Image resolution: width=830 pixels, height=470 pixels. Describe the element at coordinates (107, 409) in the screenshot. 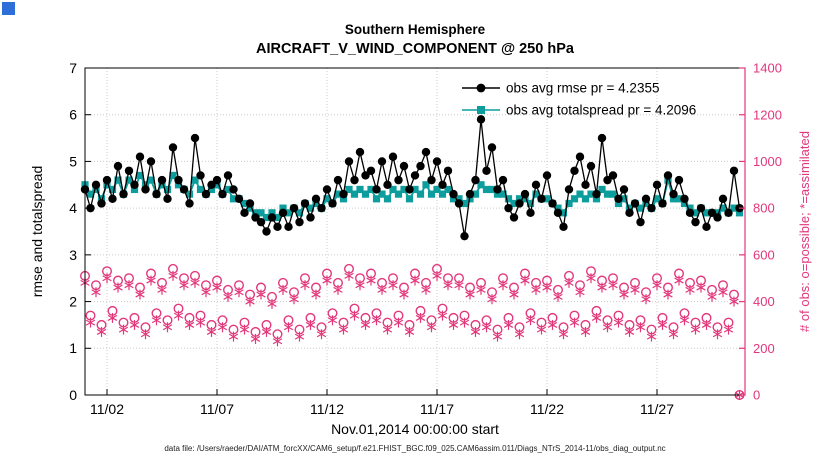

I see `svg-text: 11/02` at that location.